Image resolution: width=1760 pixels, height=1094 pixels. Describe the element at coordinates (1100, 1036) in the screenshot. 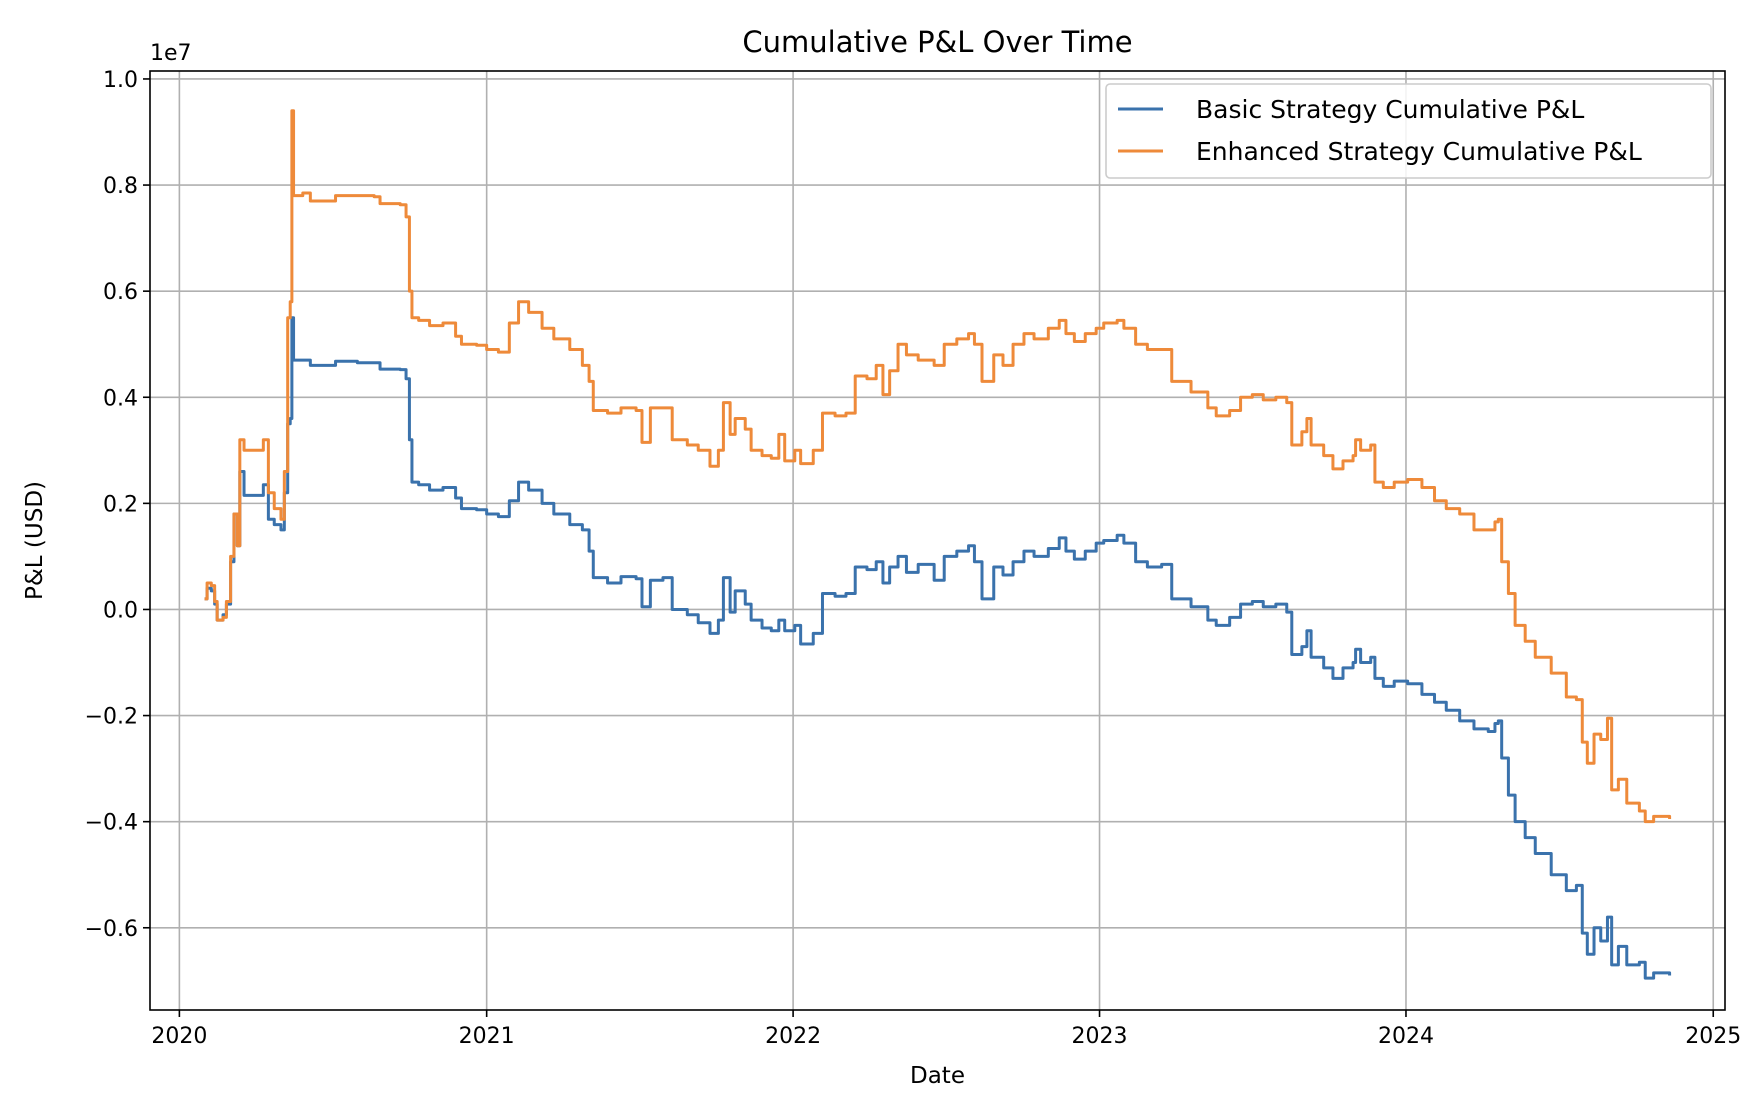

I see `x-tick-label: 2023` at that location.